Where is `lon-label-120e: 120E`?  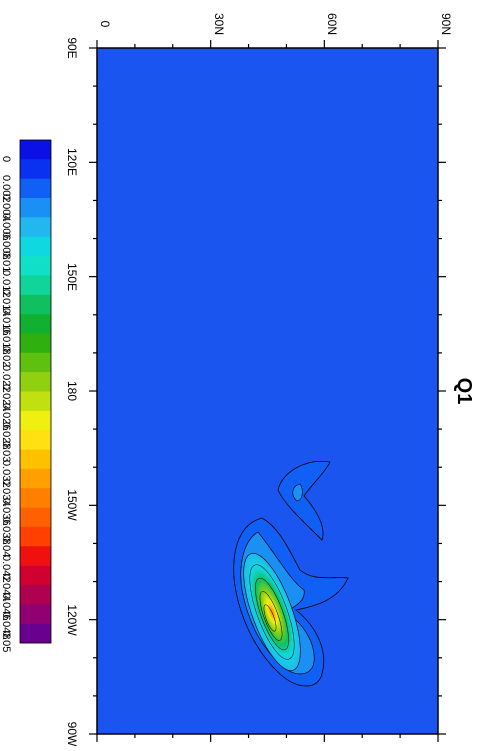 lon-label-120e: 120E is located at coordinates (72, 162).